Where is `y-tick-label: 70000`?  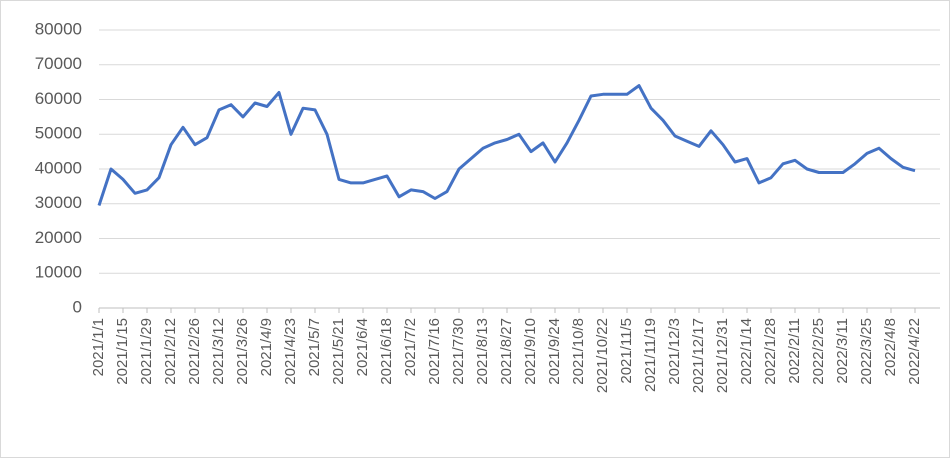 y-tick-label: 70000 is located at coordinates (58, 63).